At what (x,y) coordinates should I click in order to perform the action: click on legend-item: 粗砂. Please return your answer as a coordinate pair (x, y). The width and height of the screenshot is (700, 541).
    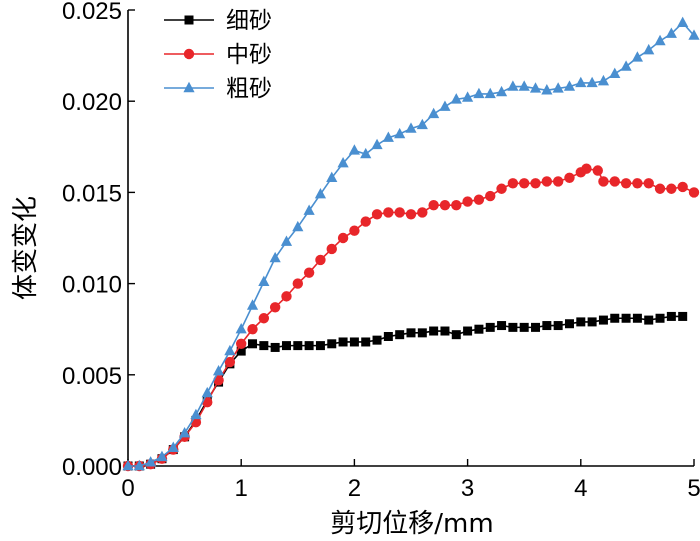
    Looking at the image, I should click on (218, 89).